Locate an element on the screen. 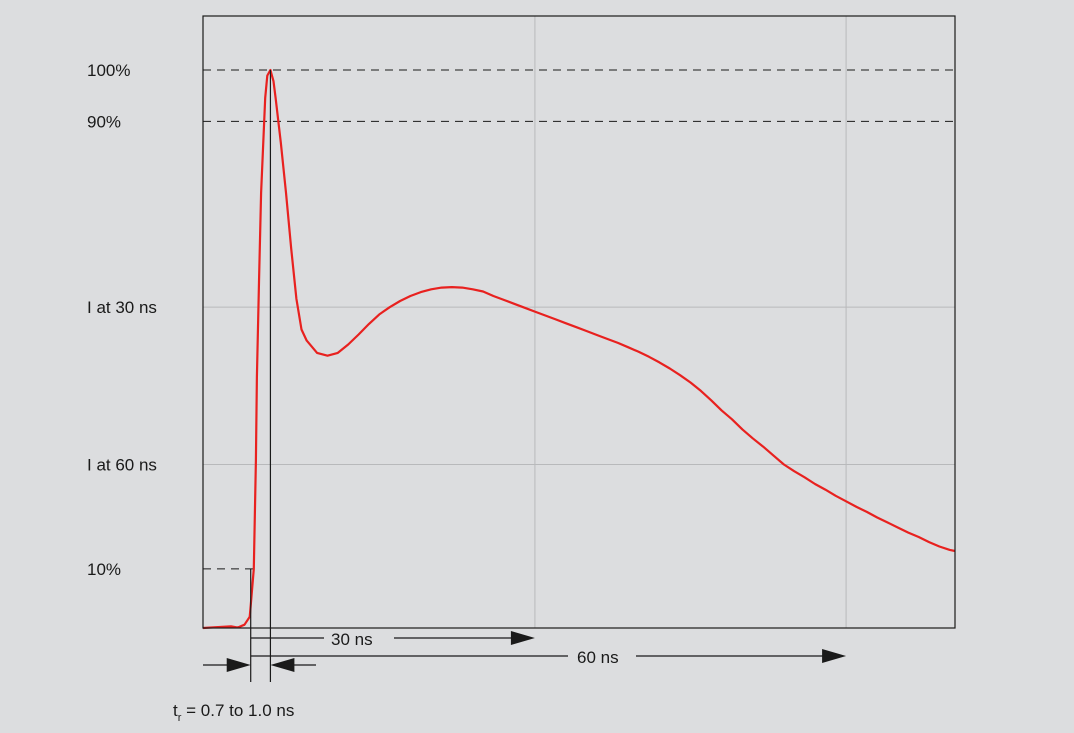 This screenshot has width=1074, height=733. rise-time-value: = 0.7 to 1.0 ns is located at coordinates (237, 710).